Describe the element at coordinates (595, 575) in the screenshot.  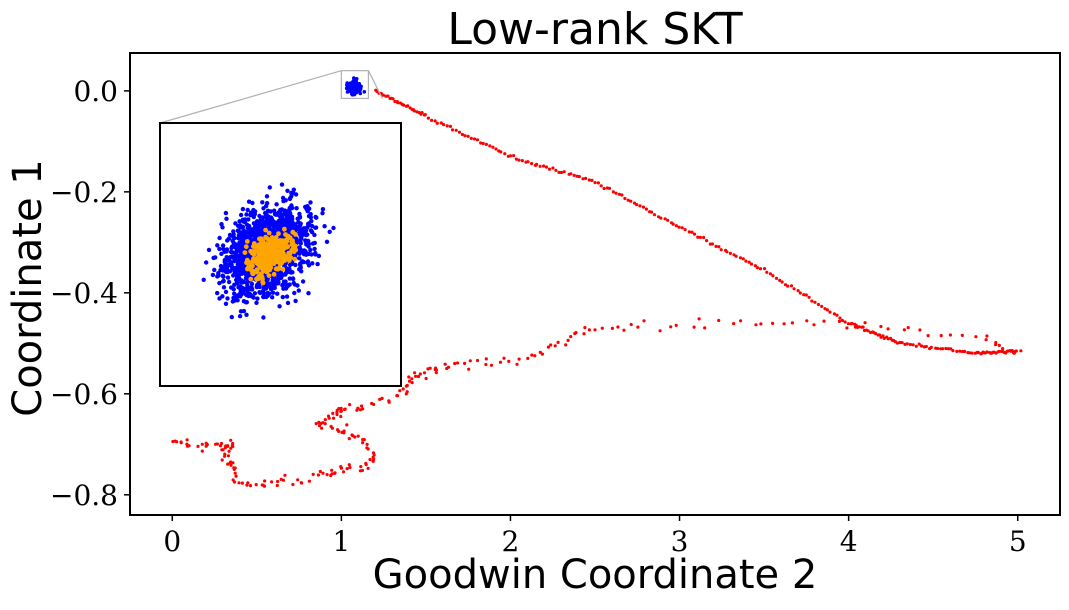
I see `x-axis-label: Goodwin Coordinate 2` at that location.